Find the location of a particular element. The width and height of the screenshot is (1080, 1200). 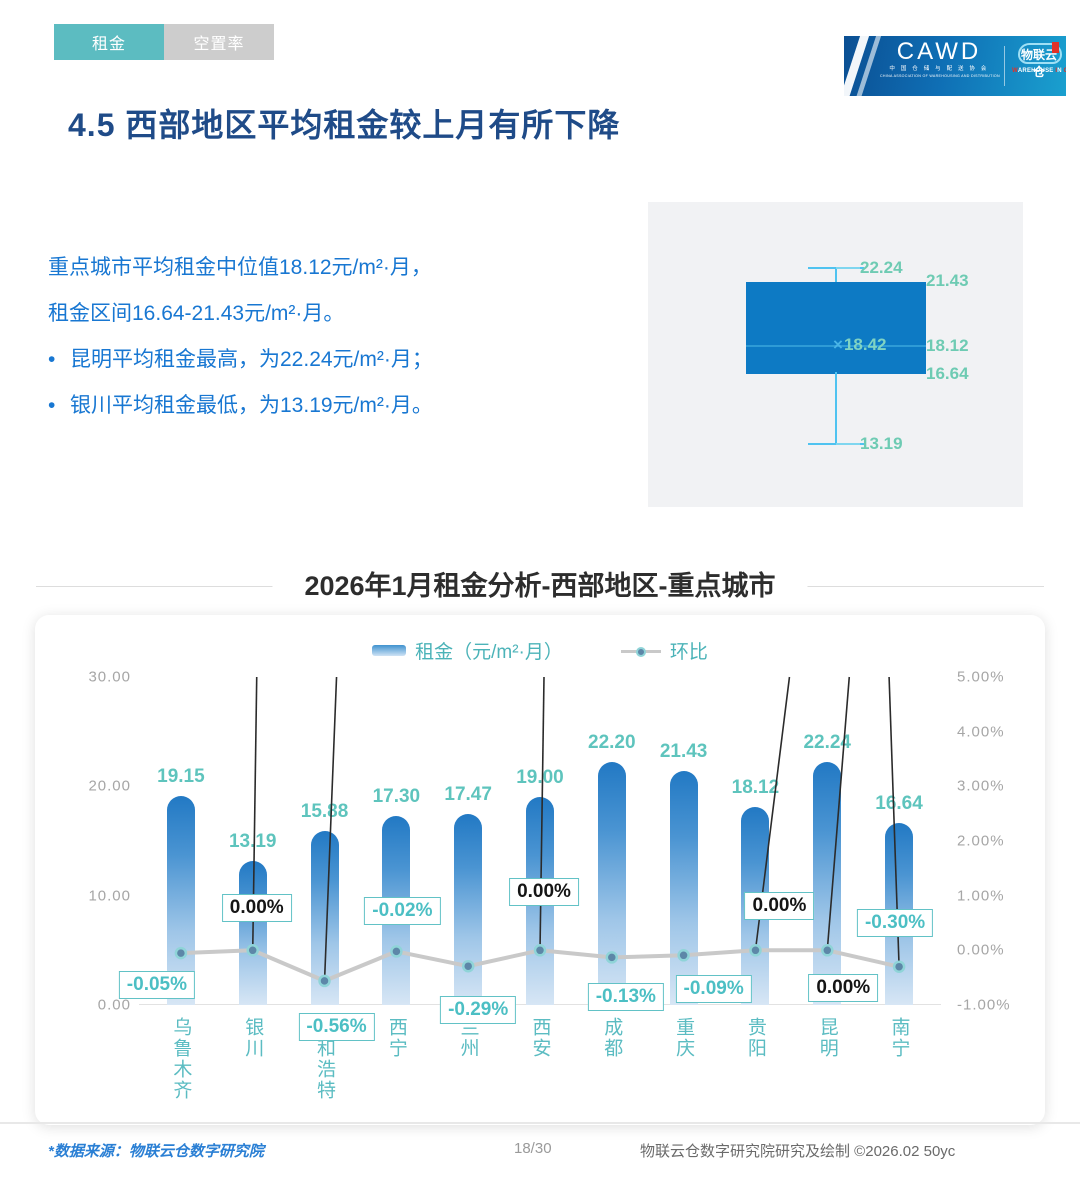

y2-tick-label: 2.00% is located at coordinates (981, 841).